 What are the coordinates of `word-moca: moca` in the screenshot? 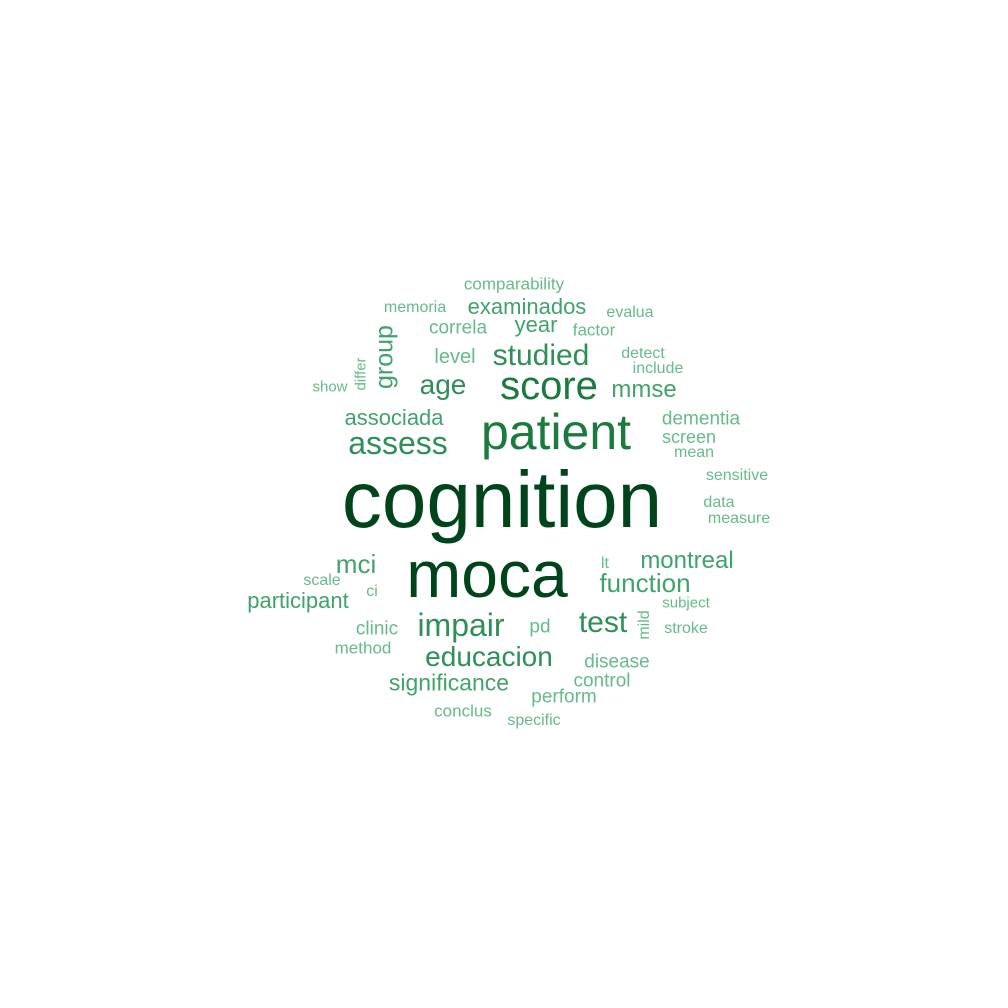 It's located at (487, 574).